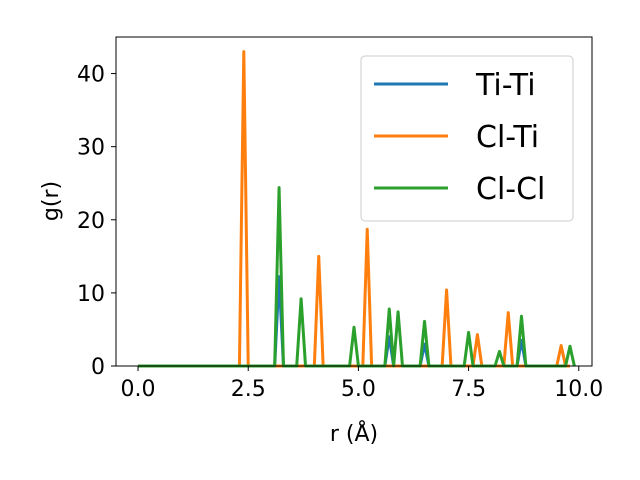 Image resolution: width=640 pixels, height=480 pixels. Describe the element at coordinates (507, 137) in the screenshot. I see `legend-label-cl-ti: Cl-Ti` at that location.